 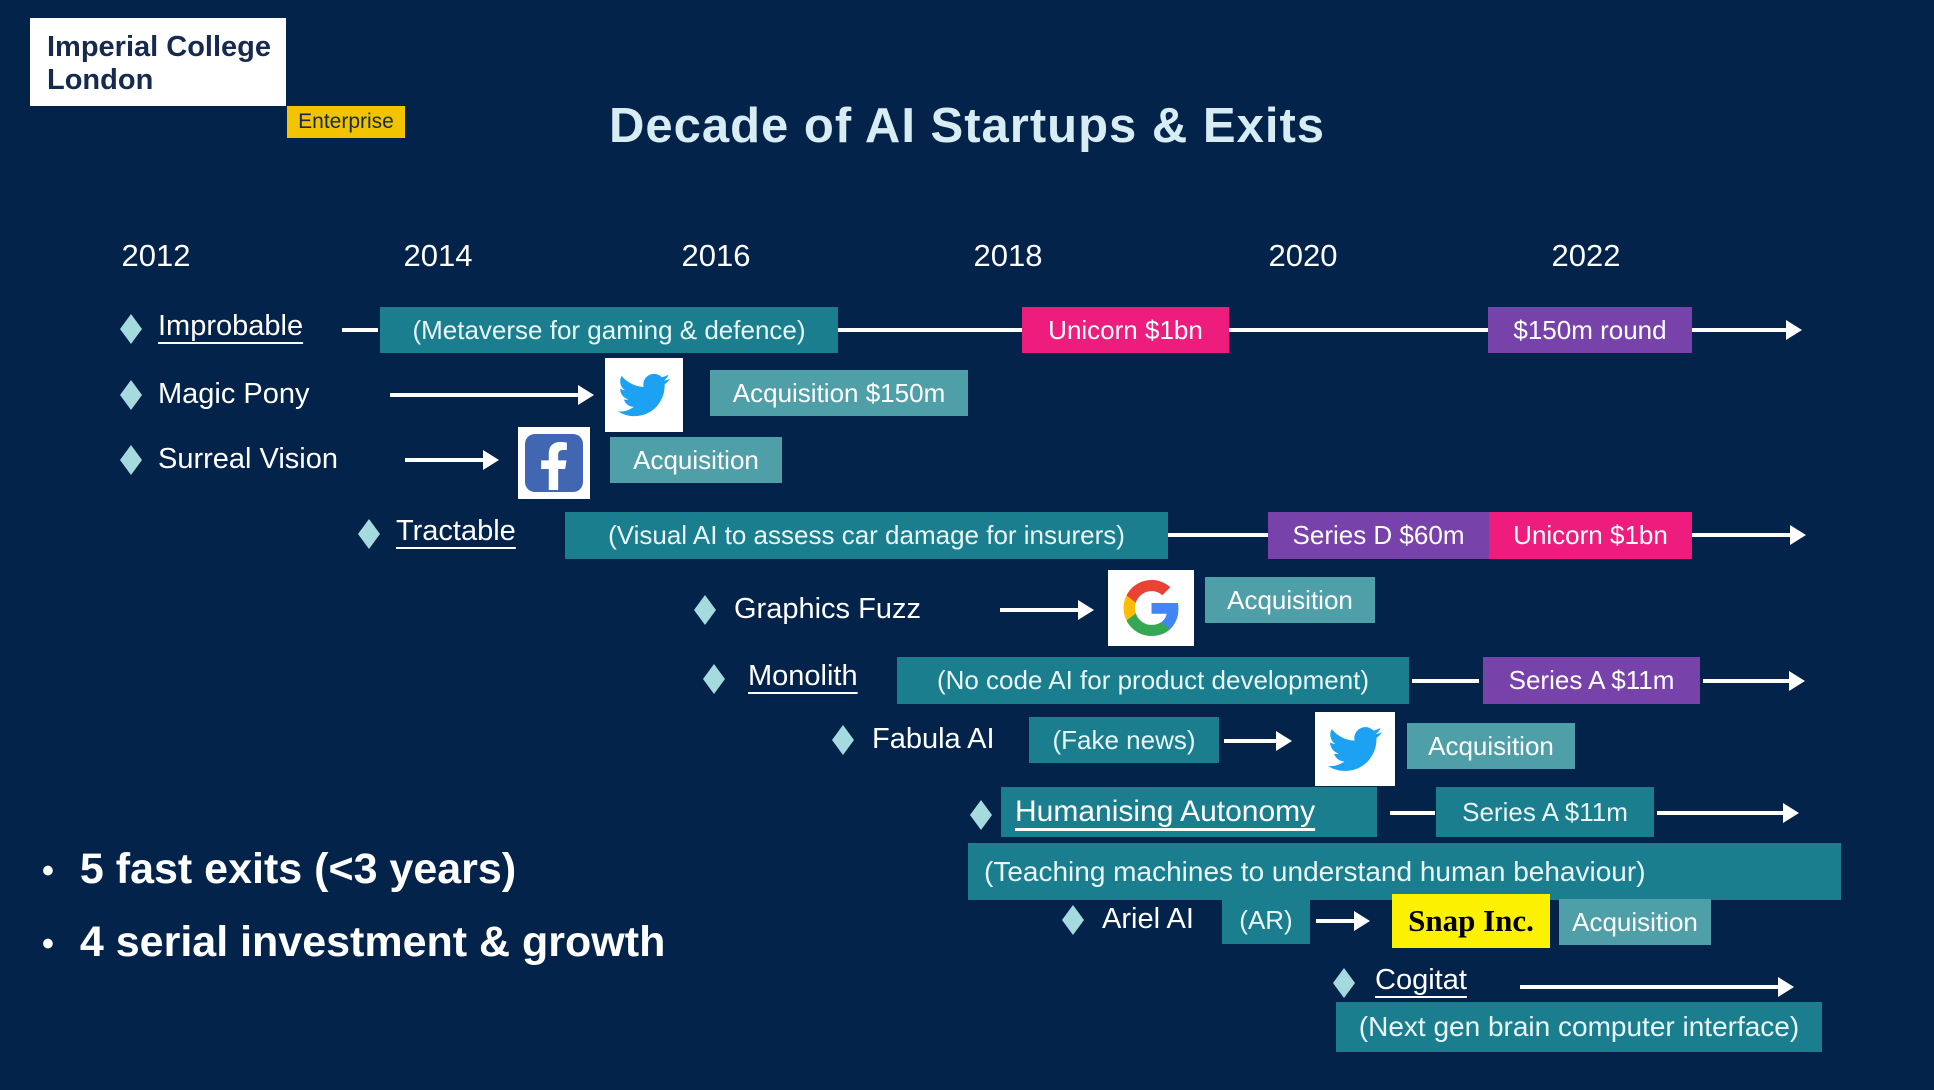 What do you see at coordinates (1008, 255) in the screenshot?
I see `year-label-2018: 2018` at bounding box center [1008, 255].